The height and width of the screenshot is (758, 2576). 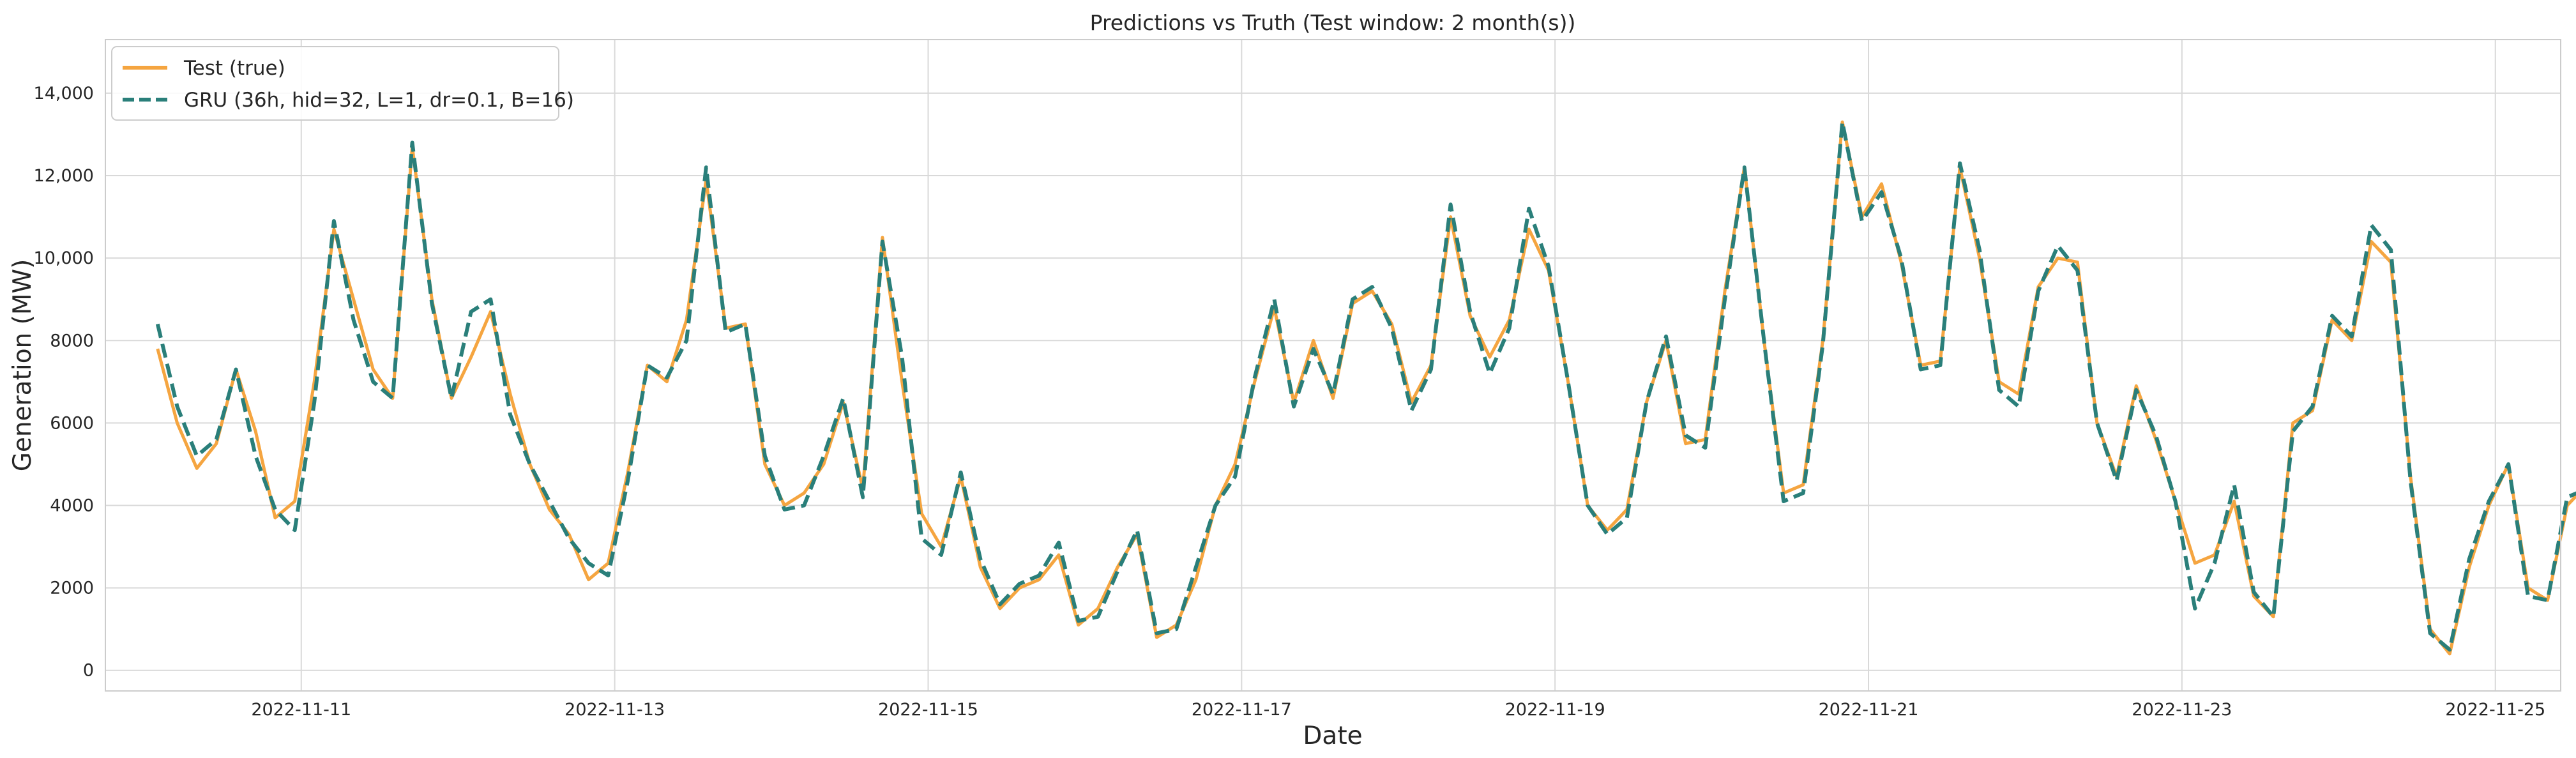 I want to click on y-axis-ticks: 0 2000 4000 6000 8000 10,000 12,000 14,000, so click(x=64, y=382).